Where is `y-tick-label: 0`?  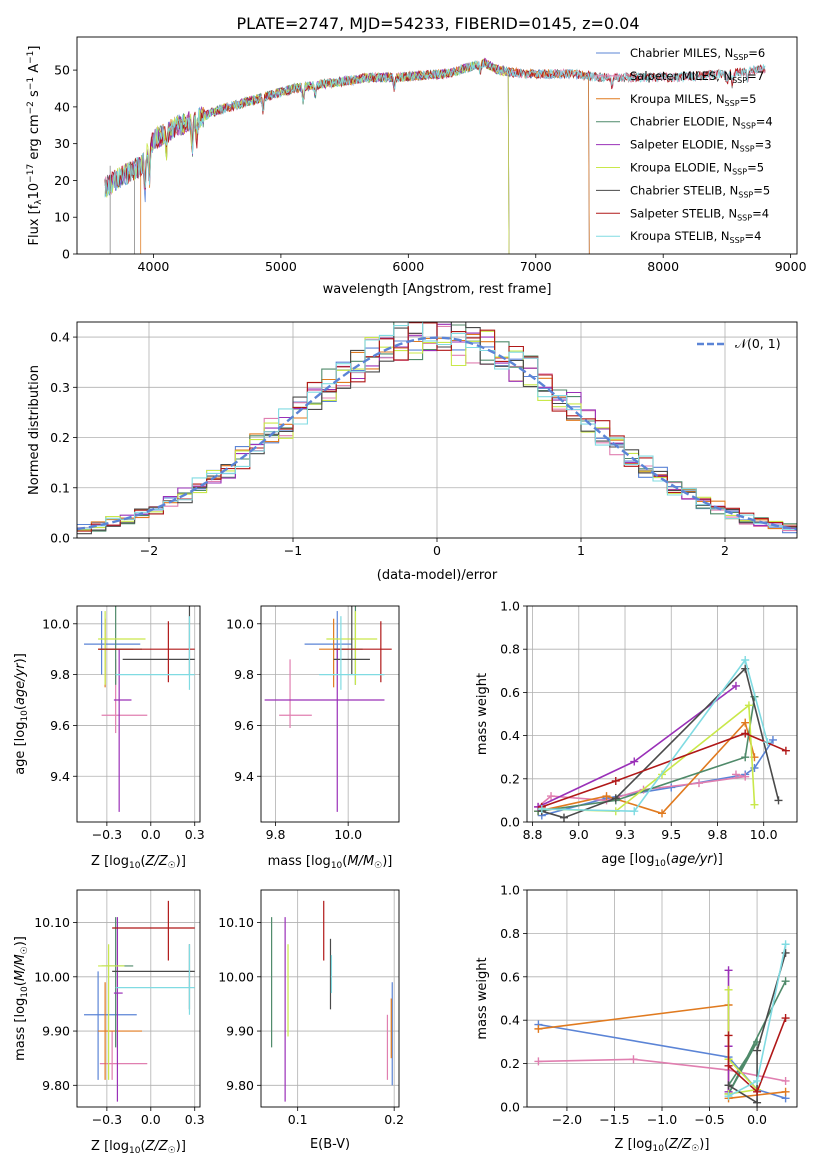 y-tick-label: 0 is located at coordinates (66, 254).